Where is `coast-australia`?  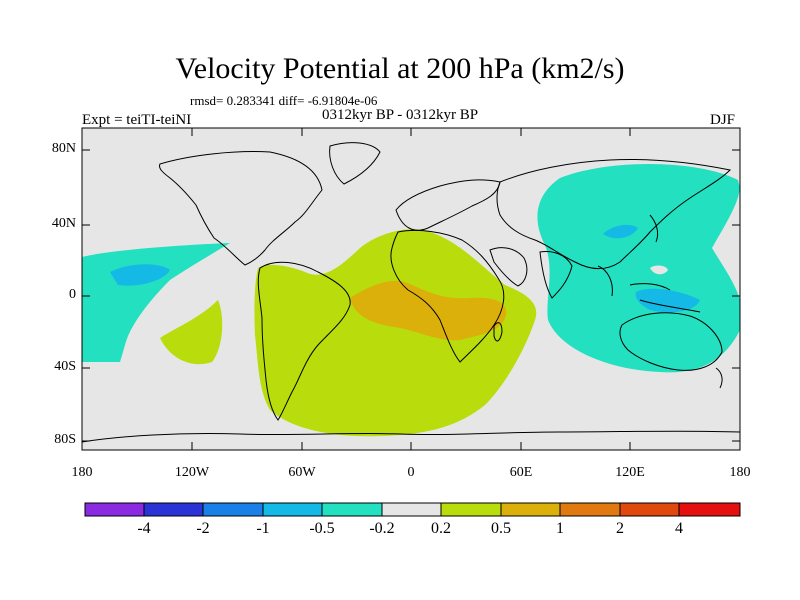
coast-australia is located at coordinates (671, 341).